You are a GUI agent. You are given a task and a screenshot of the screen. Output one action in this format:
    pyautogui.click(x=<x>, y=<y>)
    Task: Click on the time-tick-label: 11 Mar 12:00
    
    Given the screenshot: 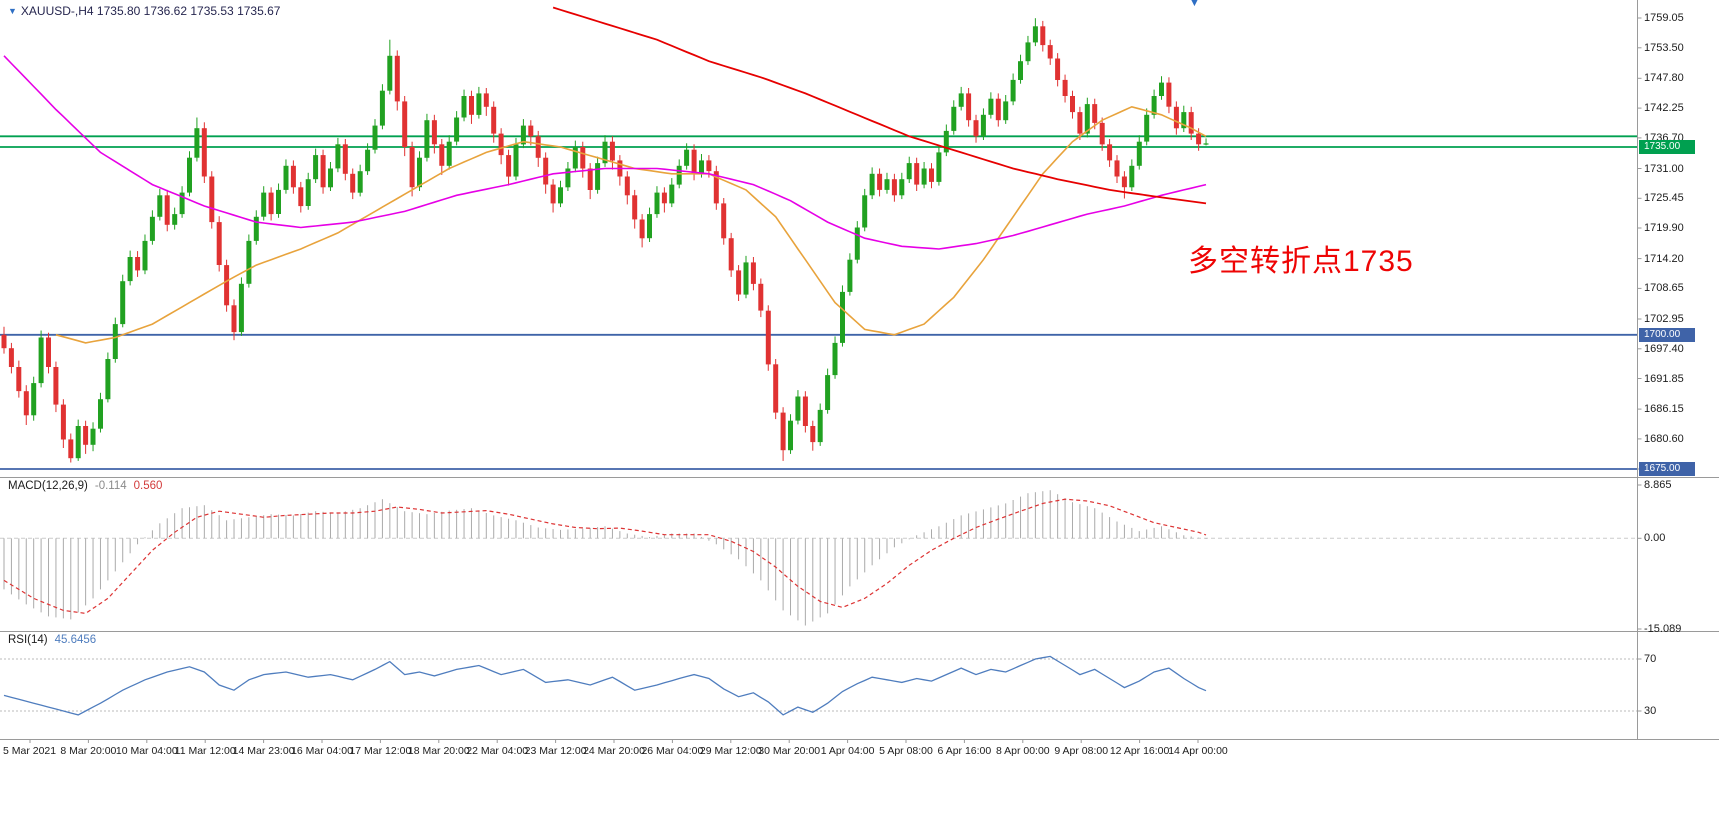 What is the action you would take?
    pyautogui.click(x=205, y=751)
    